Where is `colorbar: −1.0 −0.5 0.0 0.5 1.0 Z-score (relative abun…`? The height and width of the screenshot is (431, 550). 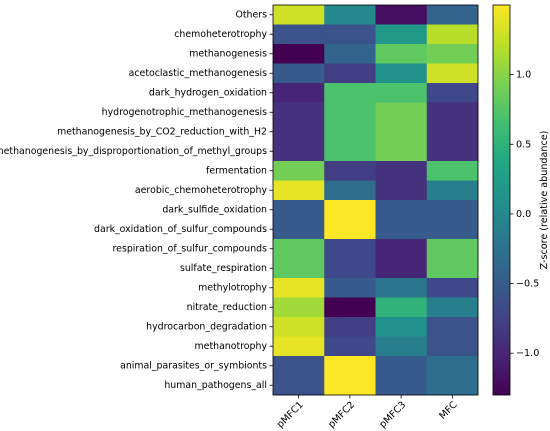
colorbar: −1.0 −0.5 0.0 0.5 1.0 Z-score (relative abun… is located at coordinates (521, 200).